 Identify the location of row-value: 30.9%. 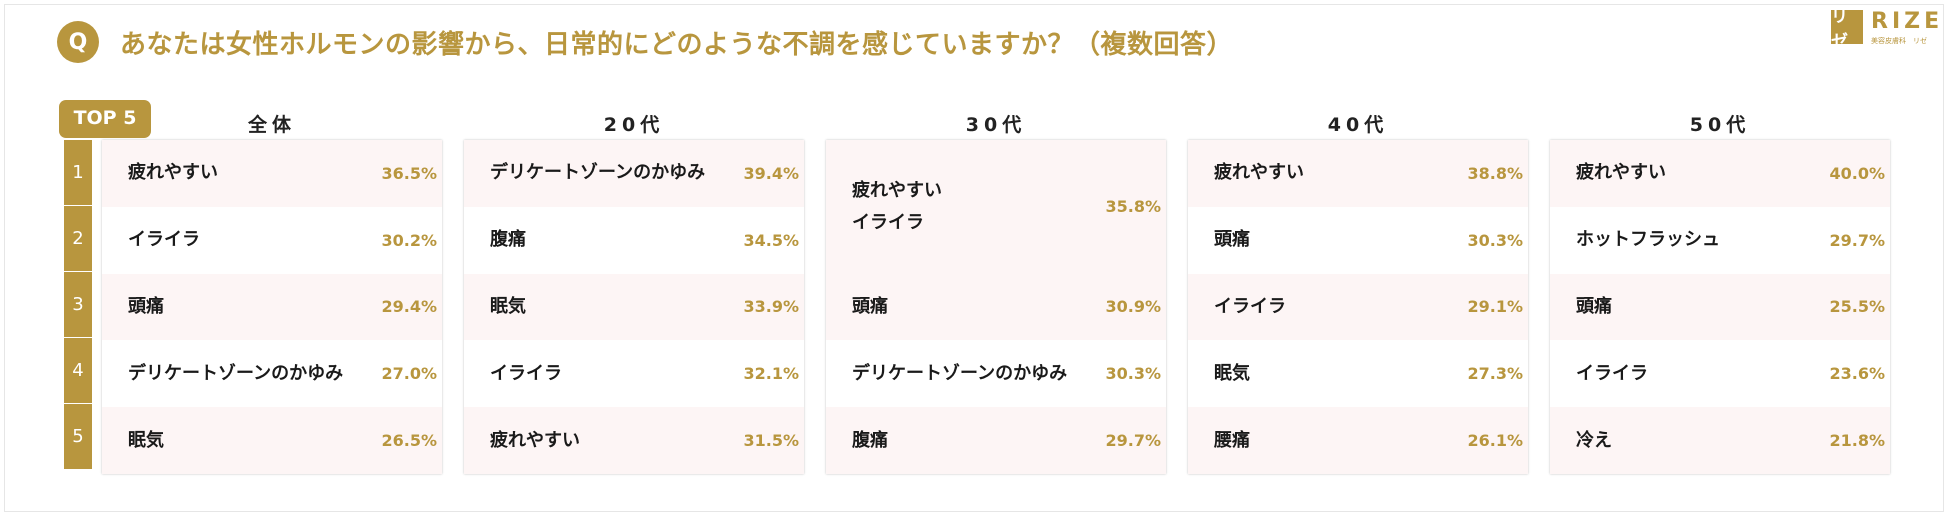
(1133, 307).